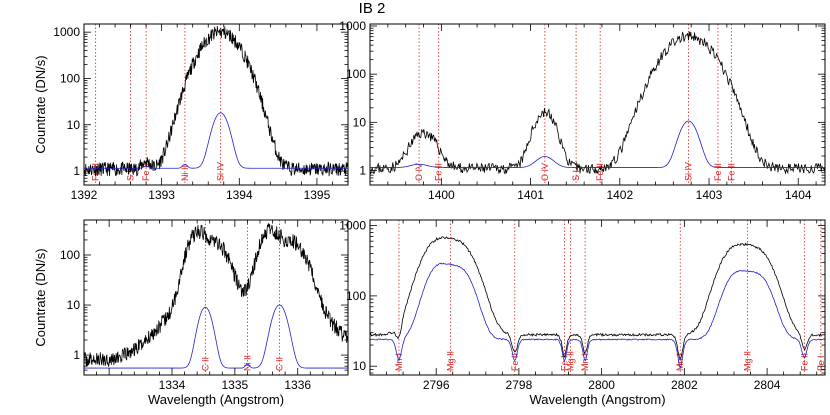  What do you see at coordinates (235, 385) in the screenshot?
I see `x-tick-label: 1335` at bounding box center [235, 385].